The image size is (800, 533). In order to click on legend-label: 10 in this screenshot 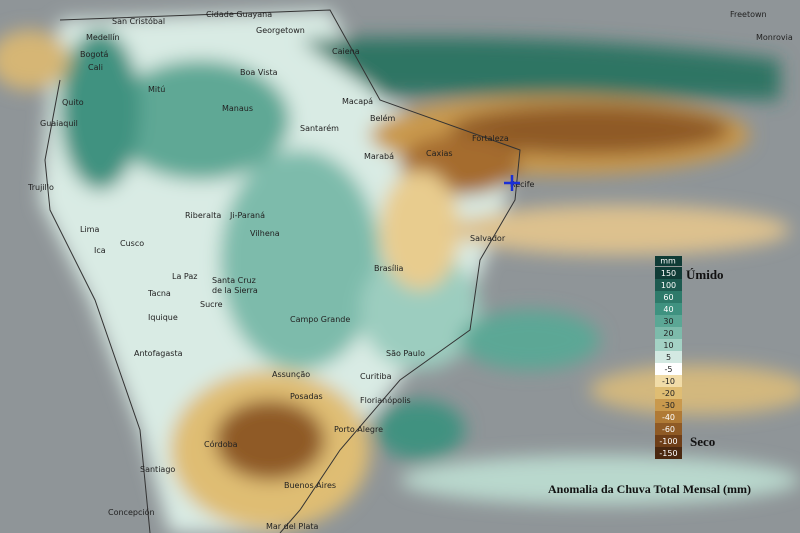, I will do `click(668, 345)`.